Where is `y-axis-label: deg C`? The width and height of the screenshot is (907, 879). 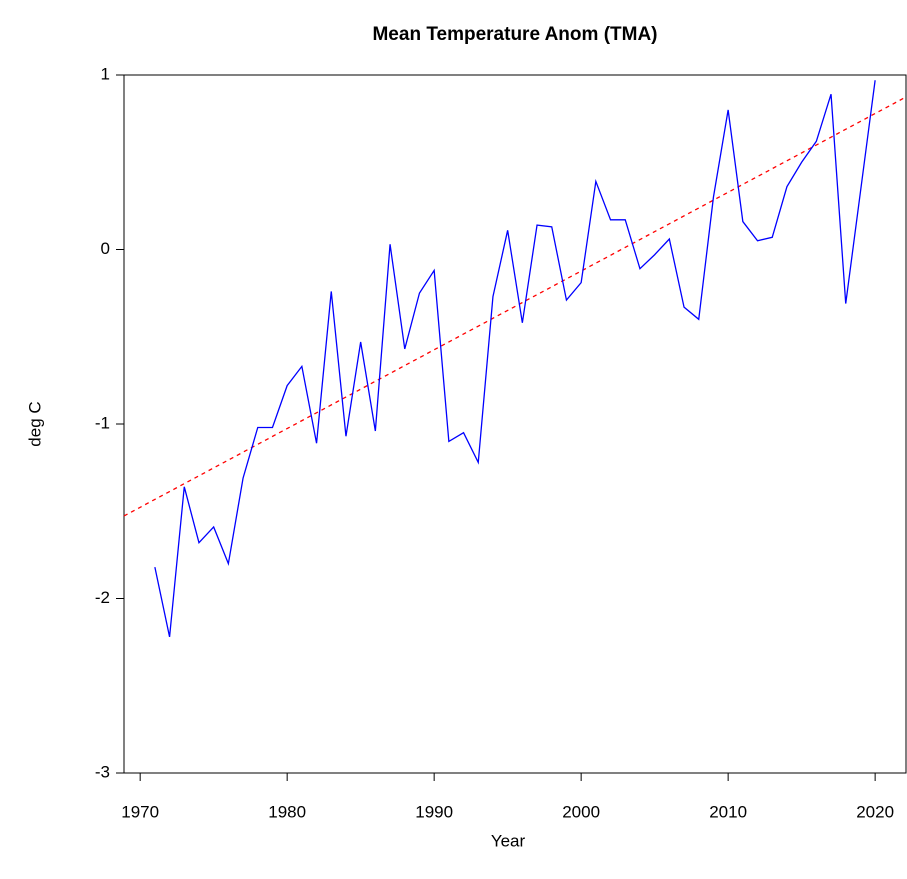 y-axis-label: deg C is located at coordinates (34, 423).